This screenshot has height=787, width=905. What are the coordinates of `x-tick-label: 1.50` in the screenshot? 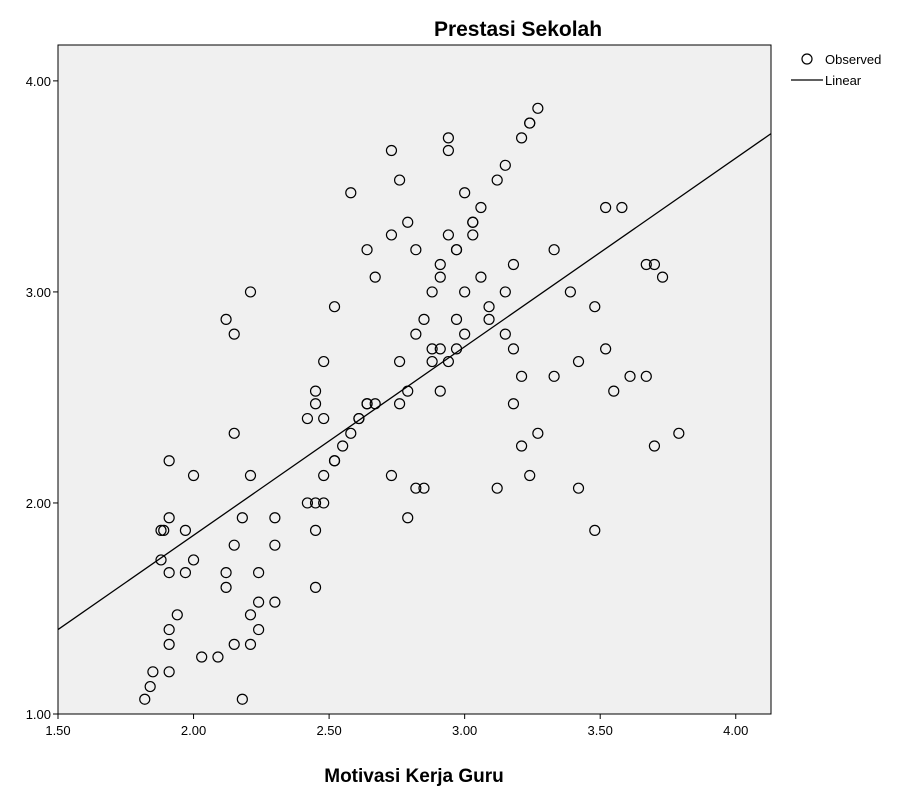 It's located at (57, 730).